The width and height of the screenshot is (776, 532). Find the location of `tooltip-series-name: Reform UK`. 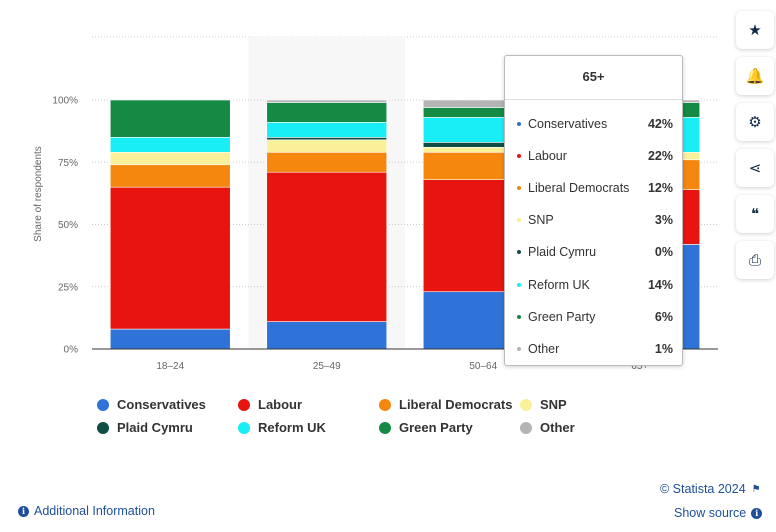

tooltip-series-name: Reform UK is located at coordinates (559, 284).